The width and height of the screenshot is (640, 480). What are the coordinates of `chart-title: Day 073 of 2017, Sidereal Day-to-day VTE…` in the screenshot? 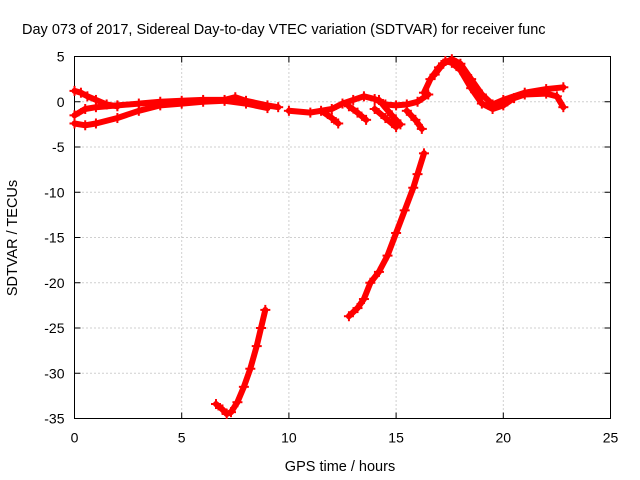 It's located at (284, 30).